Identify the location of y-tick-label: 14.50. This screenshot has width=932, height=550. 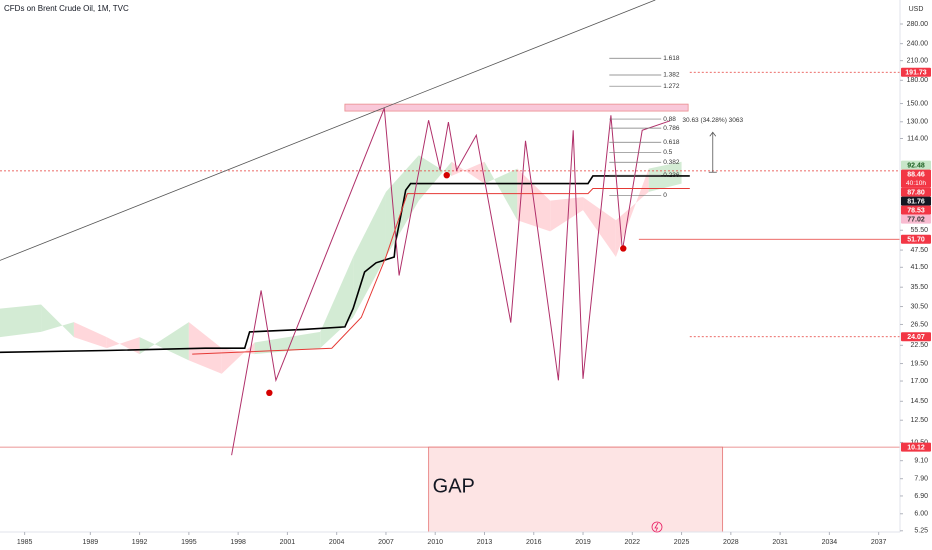
(919, 401).